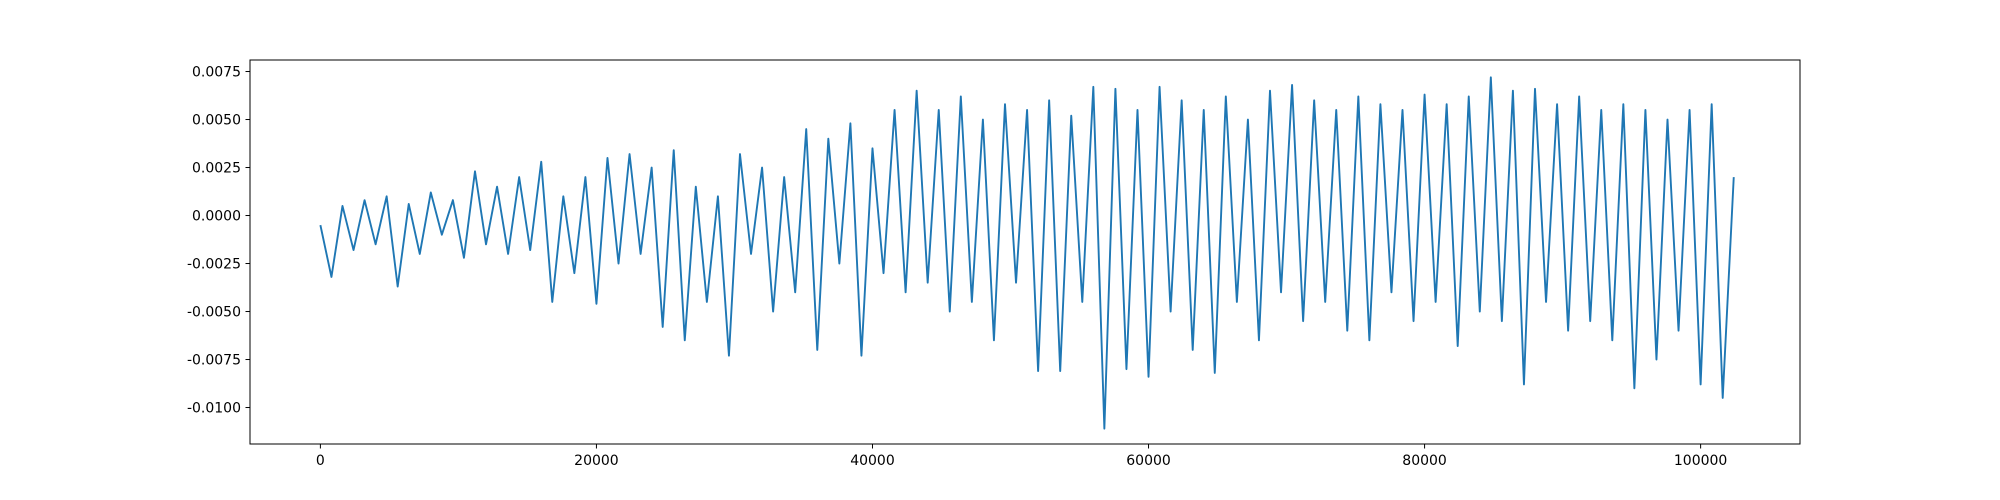 This screenshot has height=500, width=2000. I want to click on x-tick-label: 60000, so click(1148, 461).